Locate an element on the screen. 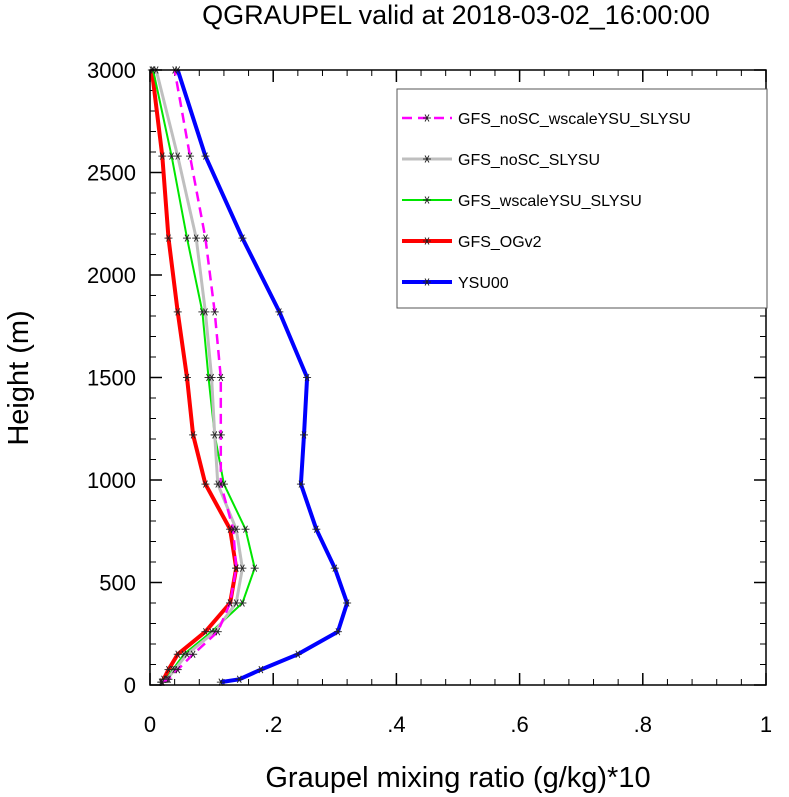 The height and width of the screenshot is (797, 789). legend-marker-gfs-wscaleysu-slysu is located at coordinates (427, 200).